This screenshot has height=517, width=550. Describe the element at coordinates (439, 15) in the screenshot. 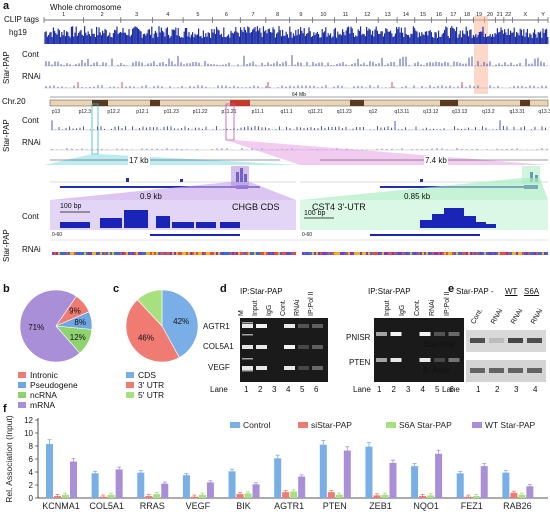

I see `chr-label-16: 16` at that location.